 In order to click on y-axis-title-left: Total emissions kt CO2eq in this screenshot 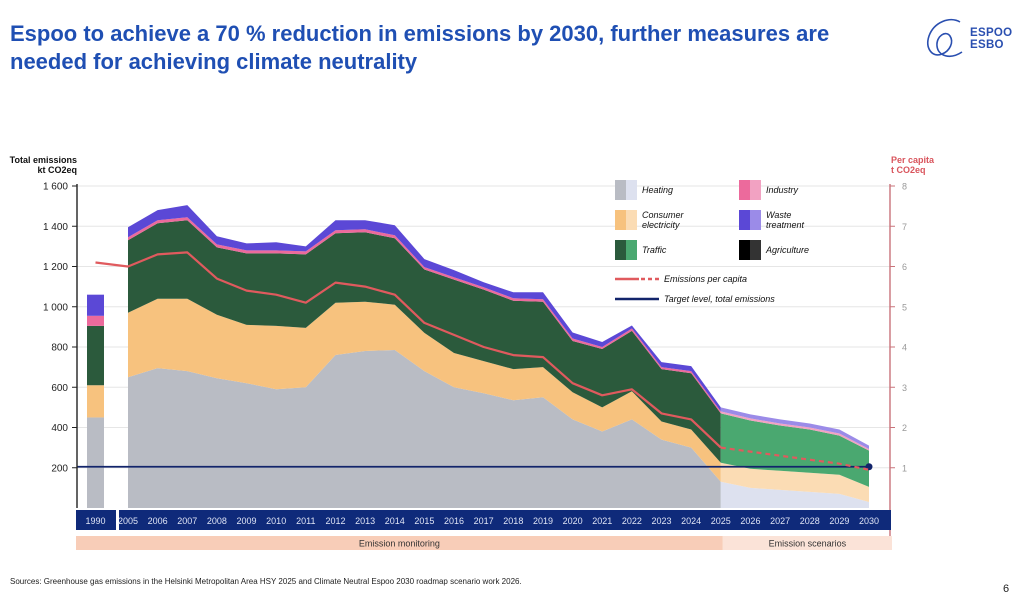, I will do `click(39, 165)`.